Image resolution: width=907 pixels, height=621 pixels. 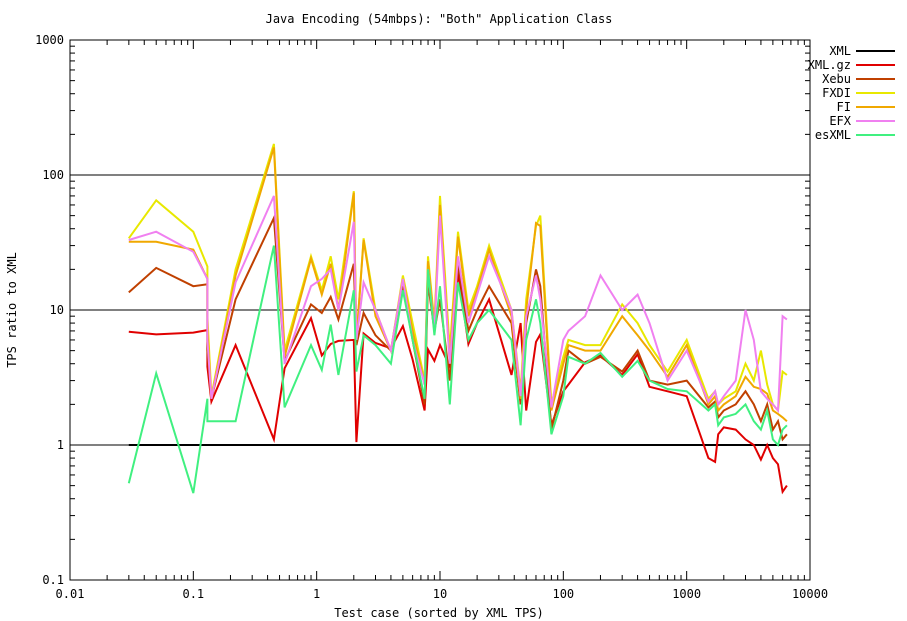 What do you see at coordinates (53, 580) in the screenshot?
I see `y-tick-label: 0.1` at bounding box center [53, 580].